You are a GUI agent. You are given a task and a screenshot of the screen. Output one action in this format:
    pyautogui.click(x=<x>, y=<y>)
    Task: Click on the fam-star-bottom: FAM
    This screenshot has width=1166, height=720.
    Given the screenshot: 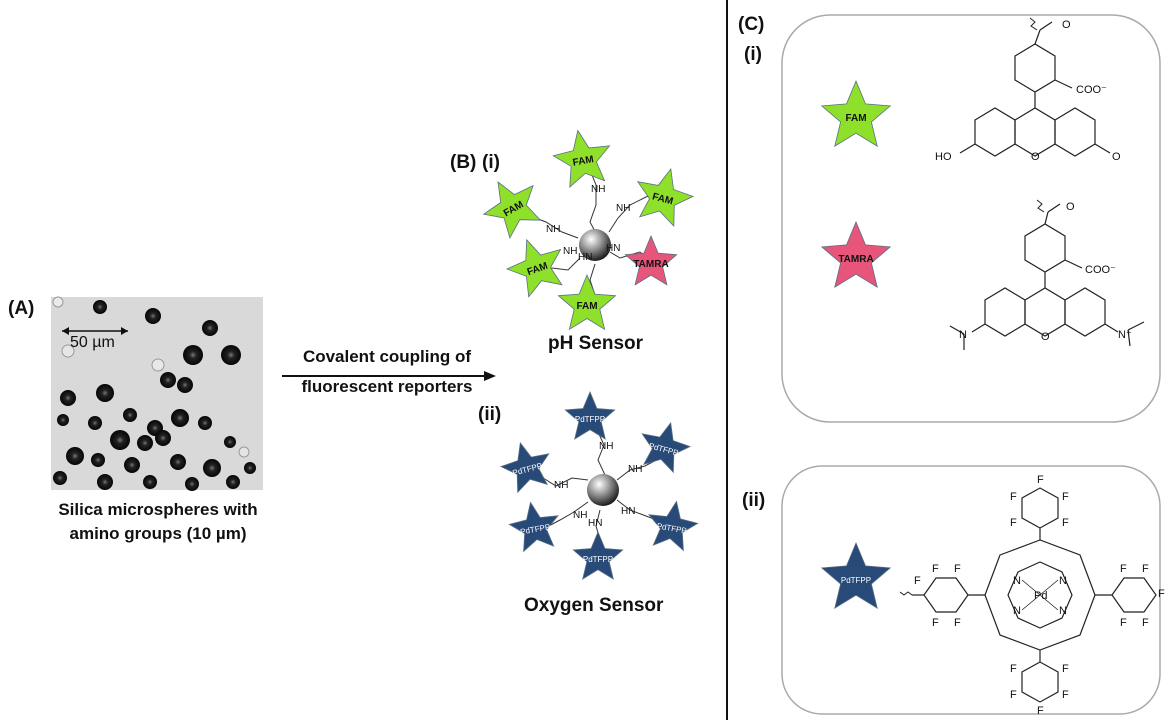 What is the action you would take?
    pyautogui.click(x=587, y=302)
    